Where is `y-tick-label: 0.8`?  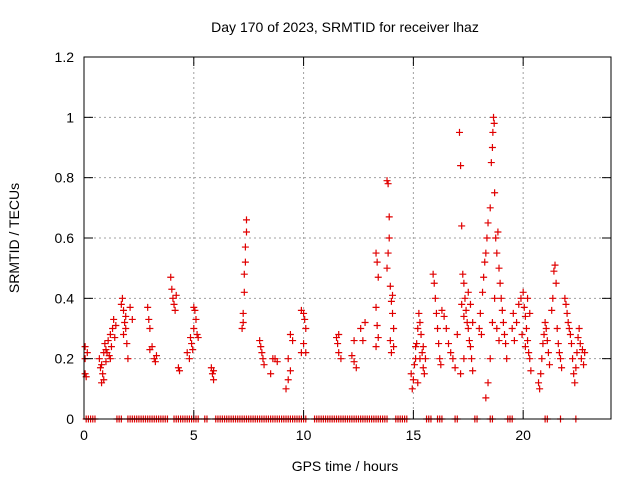 y-tick-label: 0.8 is located at coordinates (65, 178).